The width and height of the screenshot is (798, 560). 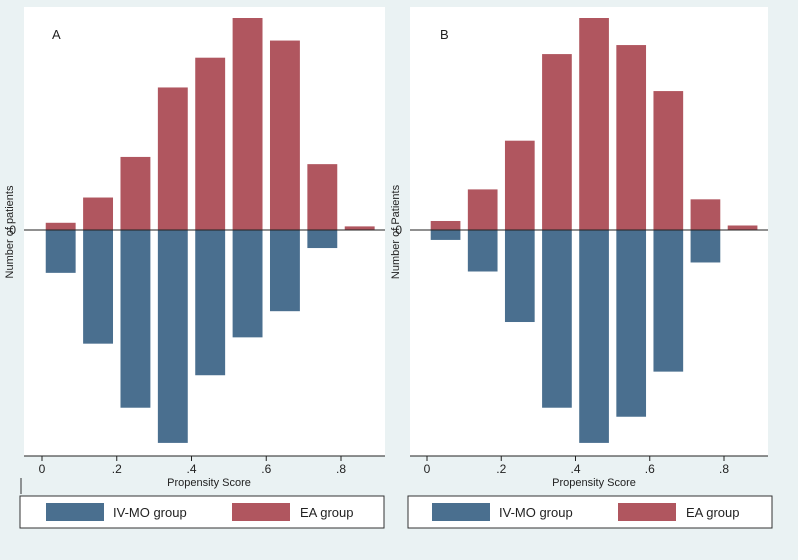 What do you see at coordinates (501, 469) in the screenshot?
I see `panel-b-x-tick-label-1: .2` at bounding box center [501, 469].